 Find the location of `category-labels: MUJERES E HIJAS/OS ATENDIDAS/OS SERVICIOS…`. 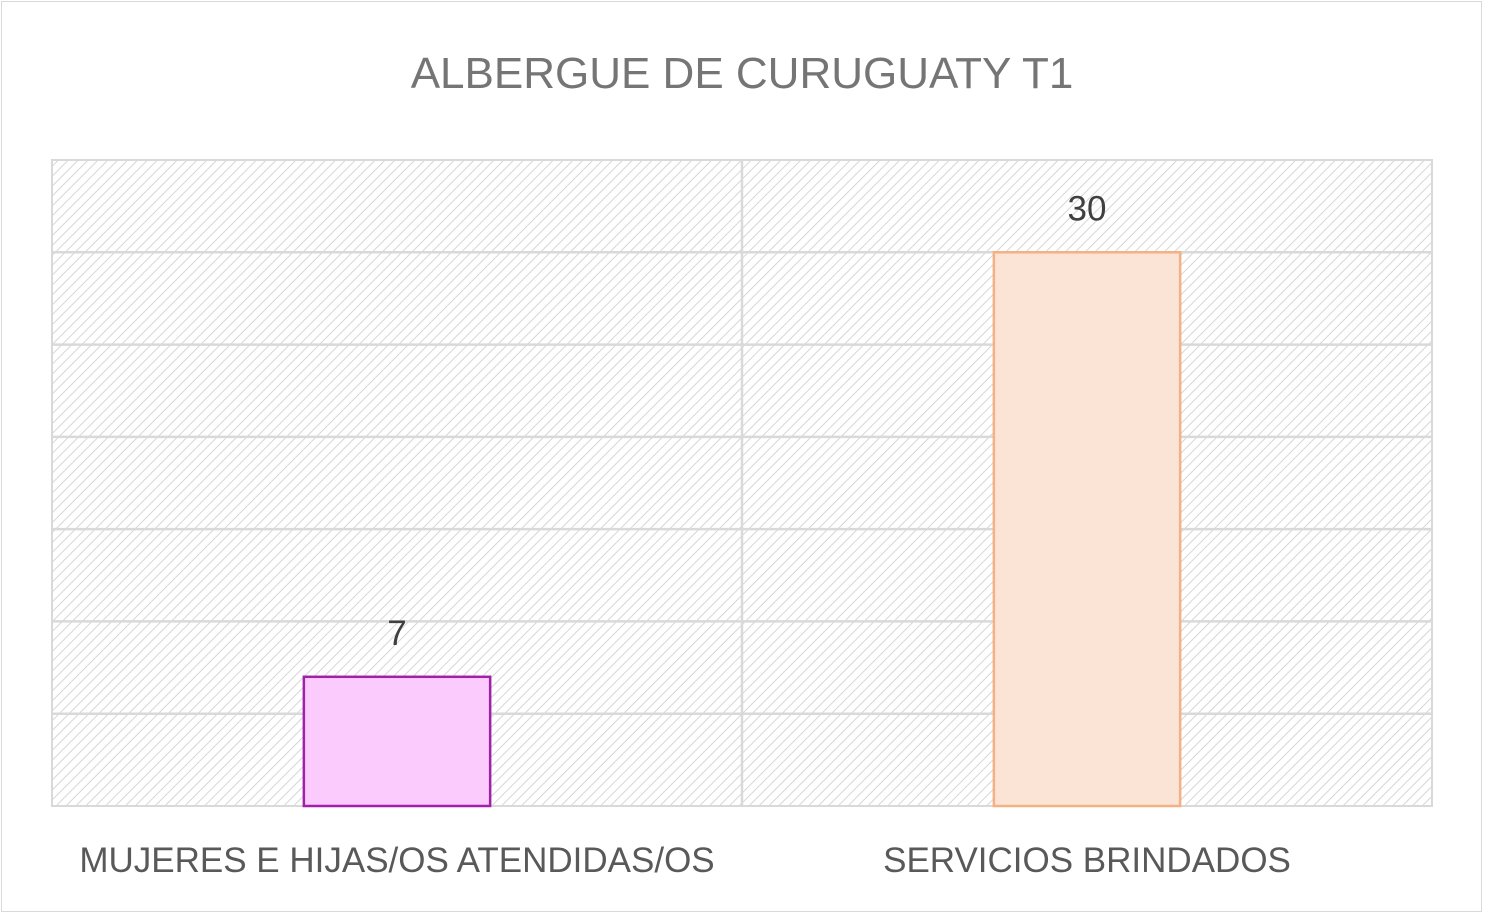

category-labels: MUJERES E HIJAS/OS ATENDIDAS/OS SERVICIOS… is located at coordinates (685, 860).